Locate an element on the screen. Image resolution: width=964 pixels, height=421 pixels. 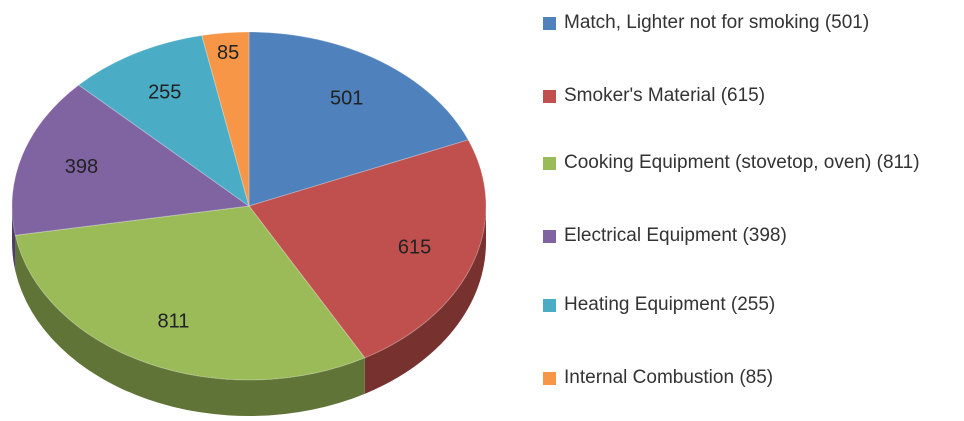
legend-label: Smoker's Material (615) is located at coordinates (665, 95).